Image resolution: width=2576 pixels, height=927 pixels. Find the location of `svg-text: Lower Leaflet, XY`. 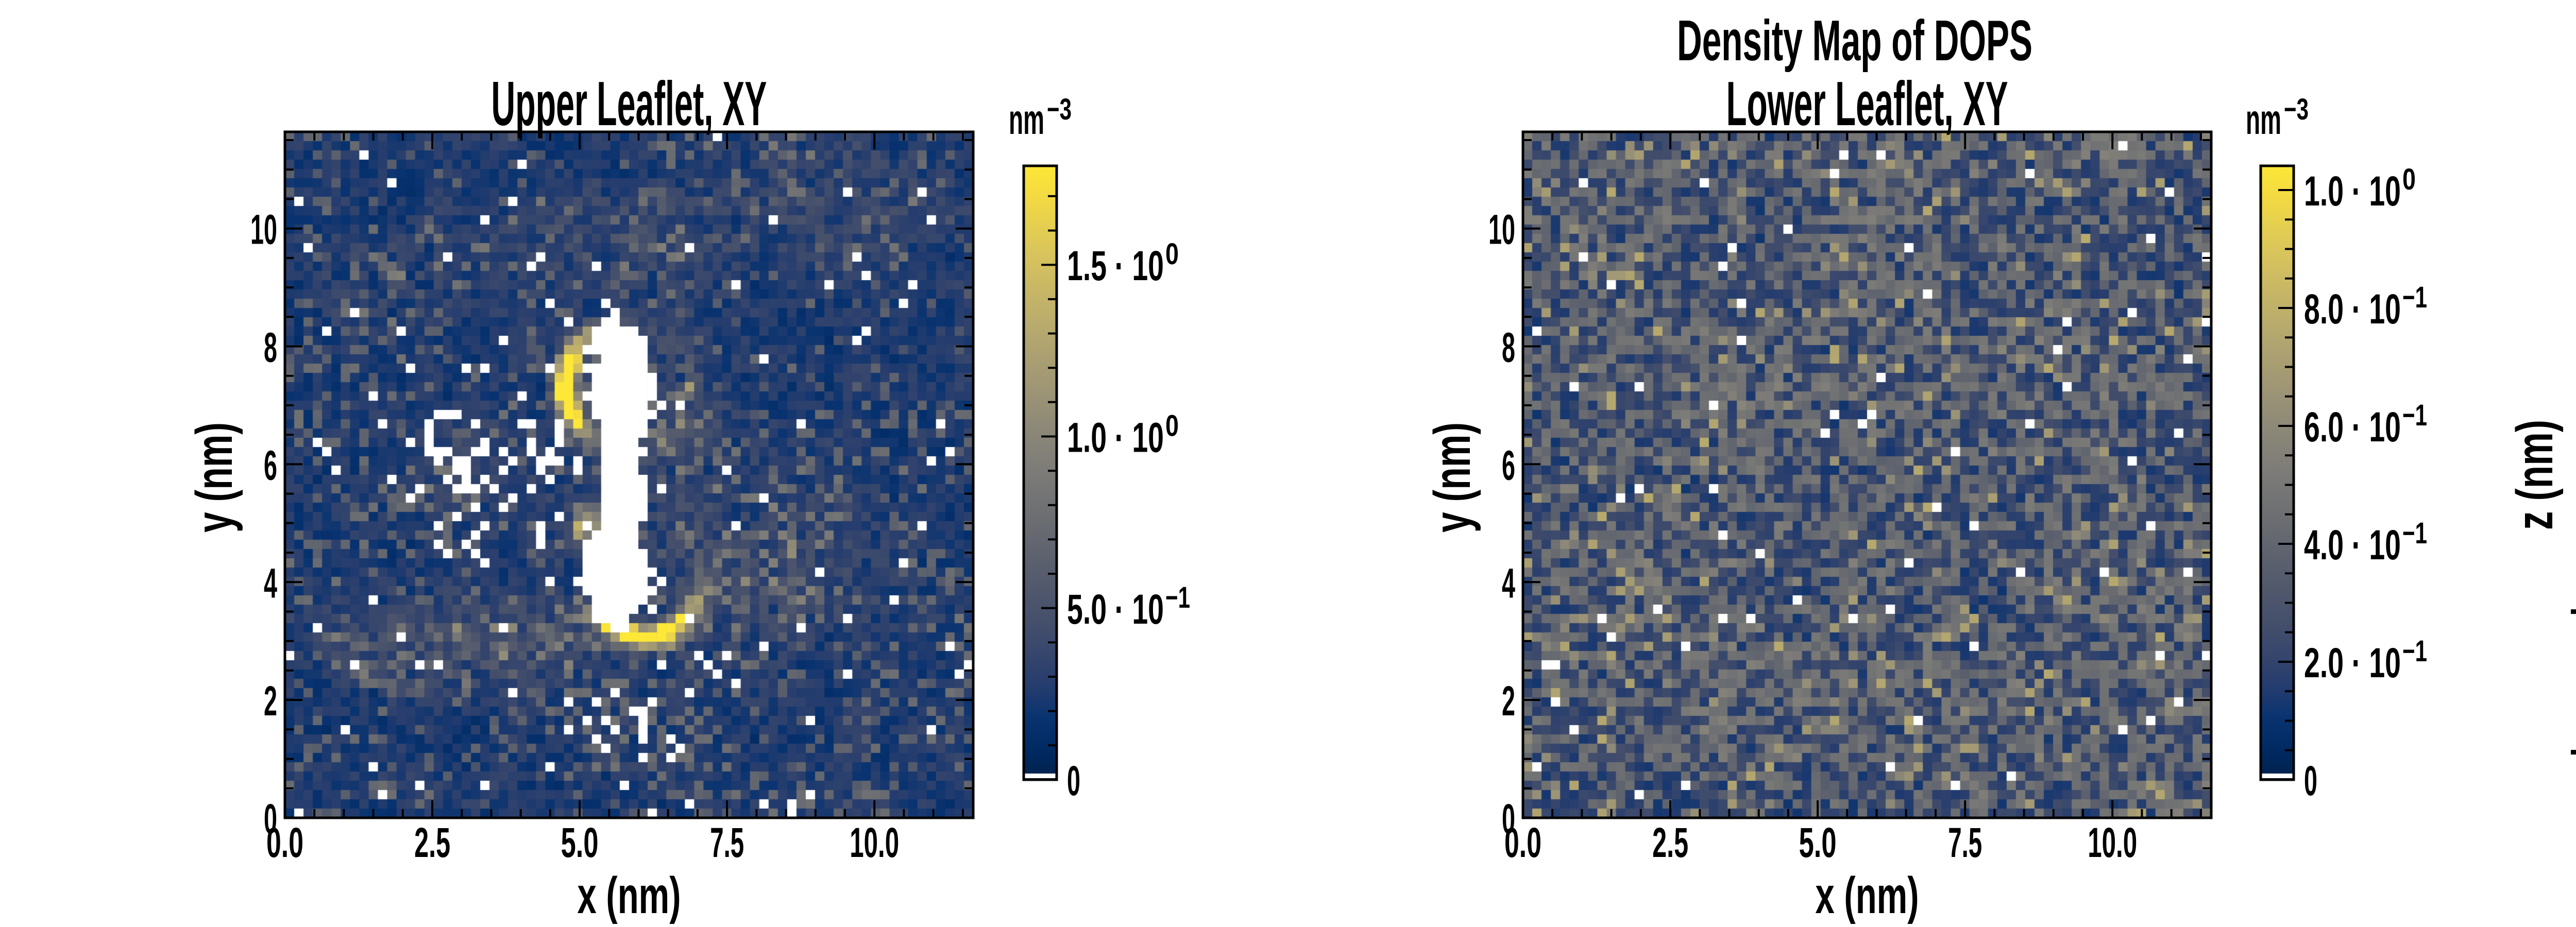

svg-text: Lower Leaflet, XY is located at coordinates (1867, 103).